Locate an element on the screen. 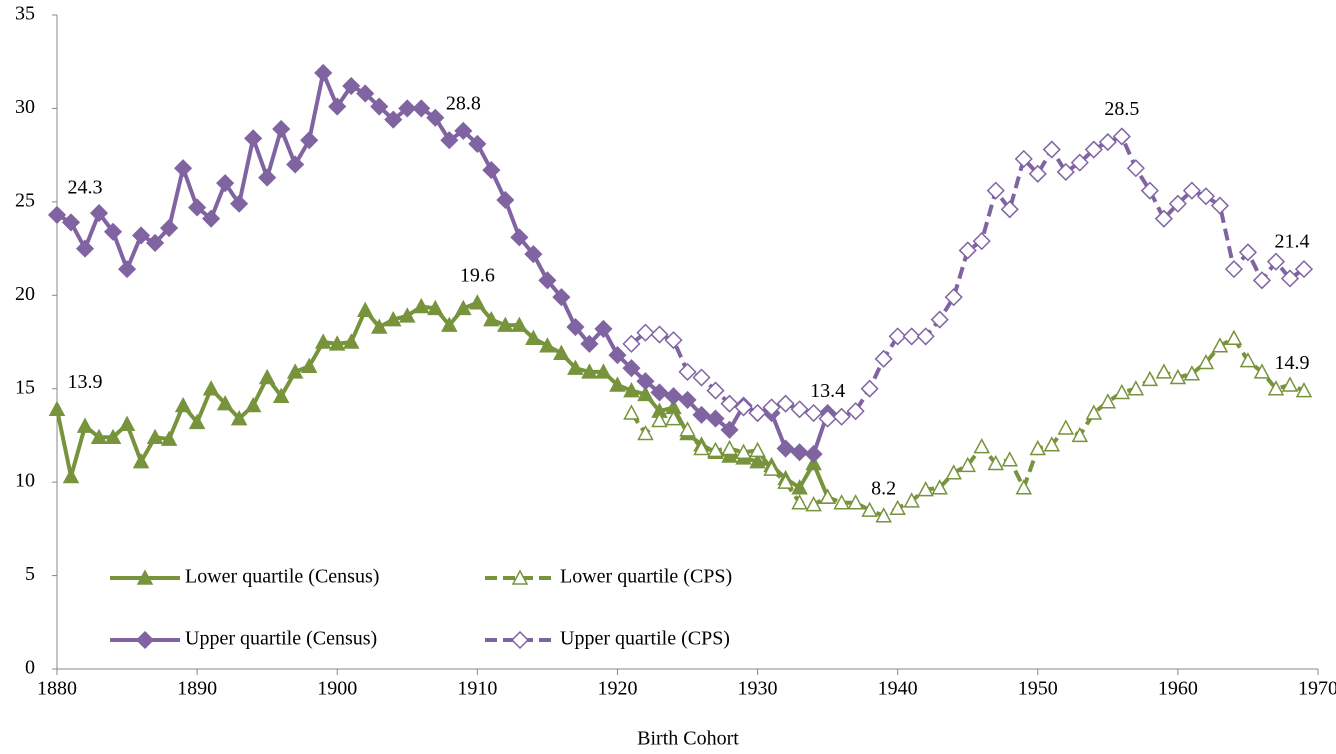 The height and width of the screenshot is (754, 1336). y-tick-label: 15 is located at coordinates (25, 387).